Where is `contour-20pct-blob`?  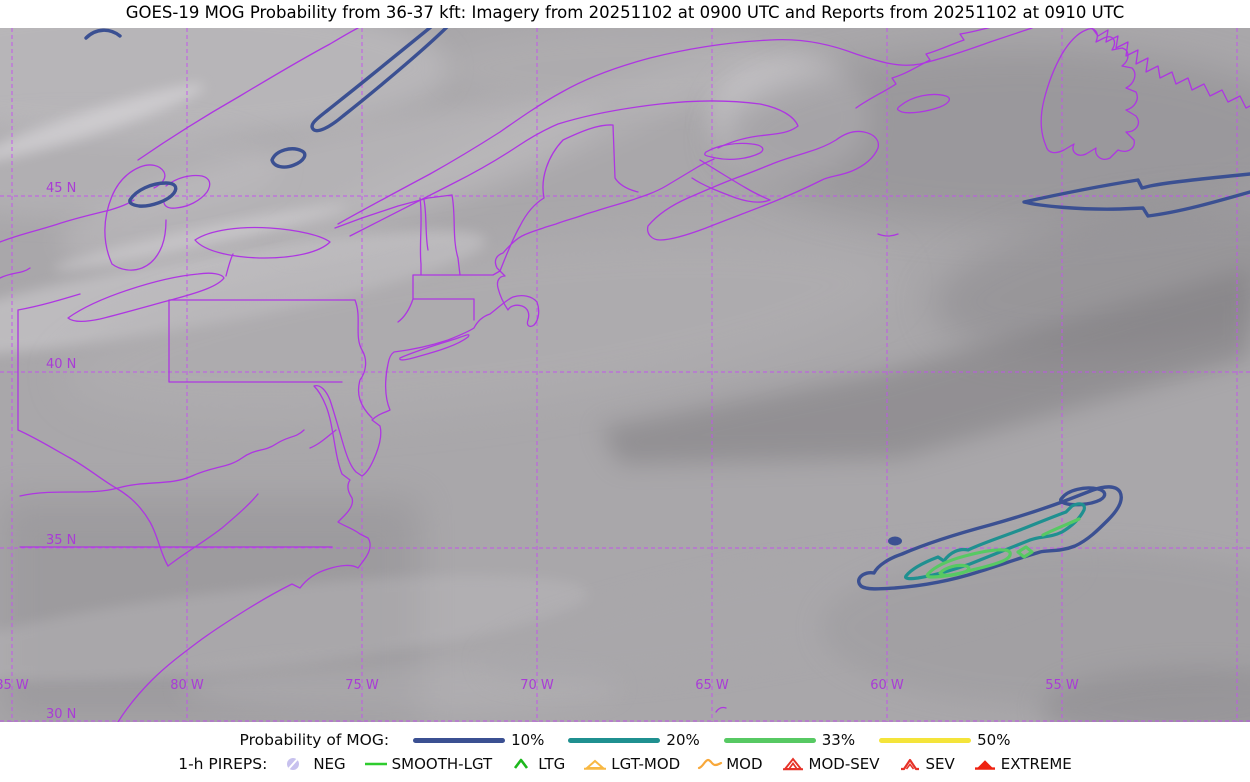
contour-20pct-blob is located at coordinates (995, 541).